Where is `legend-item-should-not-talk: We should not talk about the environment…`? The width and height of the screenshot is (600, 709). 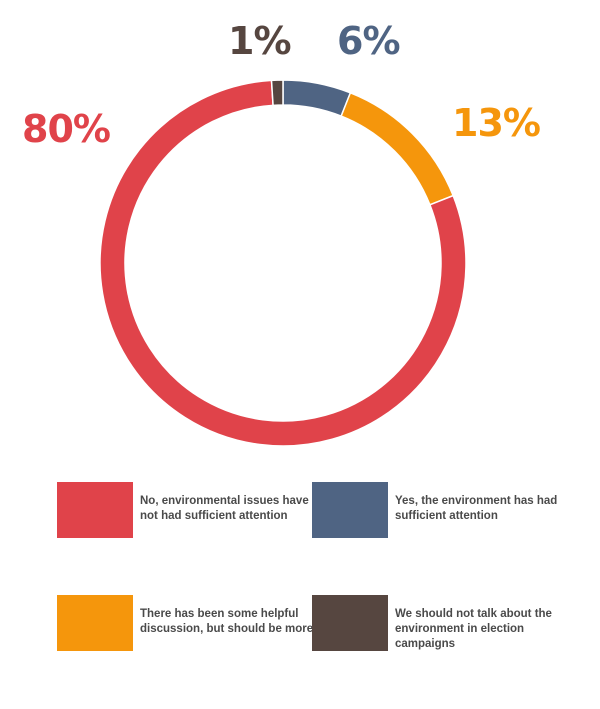 legend-item-should-not-talk: We should not talk about the environment… is located at coordinates (446, 623).